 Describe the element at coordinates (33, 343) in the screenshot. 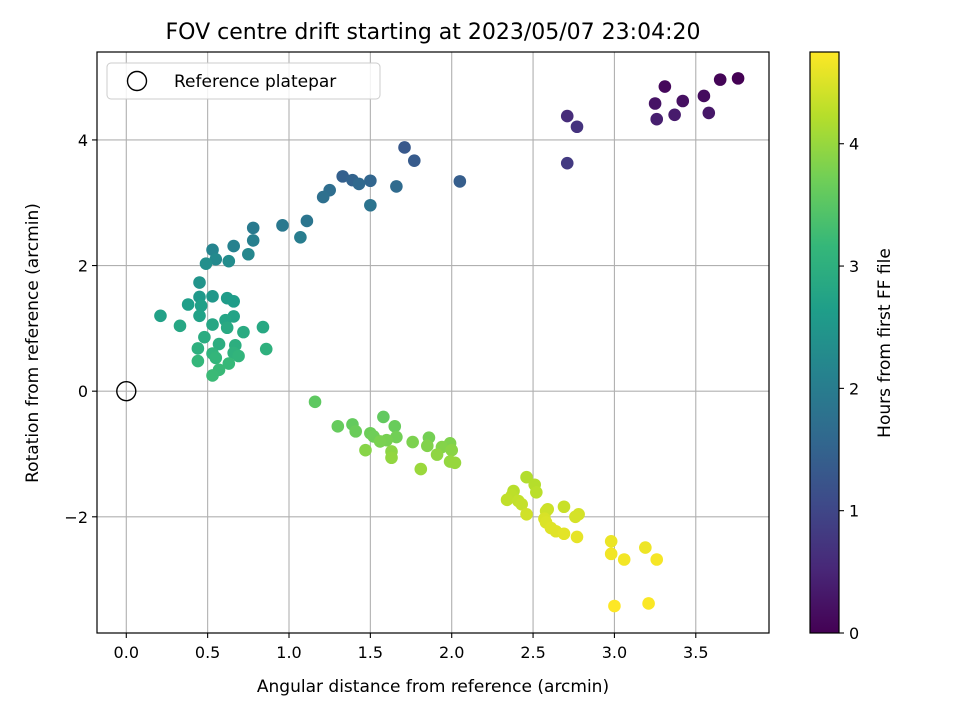

I see `y-axis-label: Rotation from reference (arcmin)` at that location.